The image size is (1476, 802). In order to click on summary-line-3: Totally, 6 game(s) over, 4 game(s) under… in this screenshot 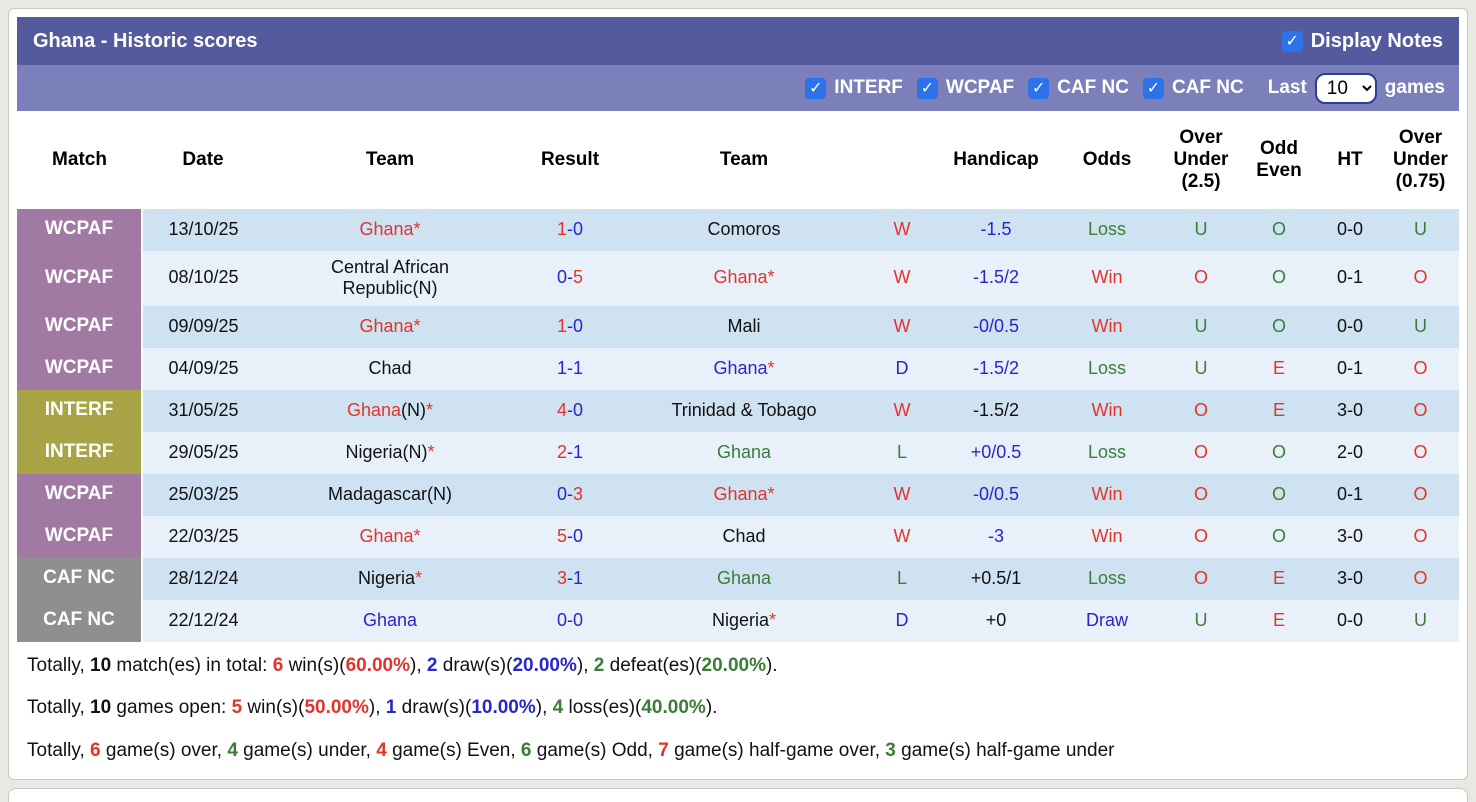, I will do `click(571, 751)`.